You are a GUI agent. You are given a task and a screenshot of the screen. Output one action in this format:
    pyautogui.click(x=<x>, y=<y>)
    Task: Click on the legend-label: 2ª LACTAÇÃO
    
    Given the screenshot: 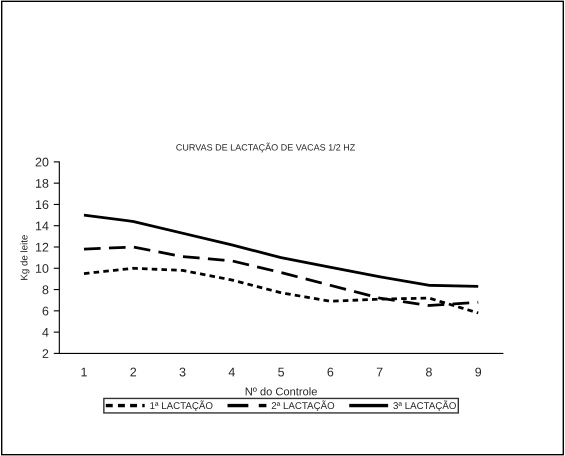 What is the action you would take?
    pyautogui.click(x=303, y=406)
    